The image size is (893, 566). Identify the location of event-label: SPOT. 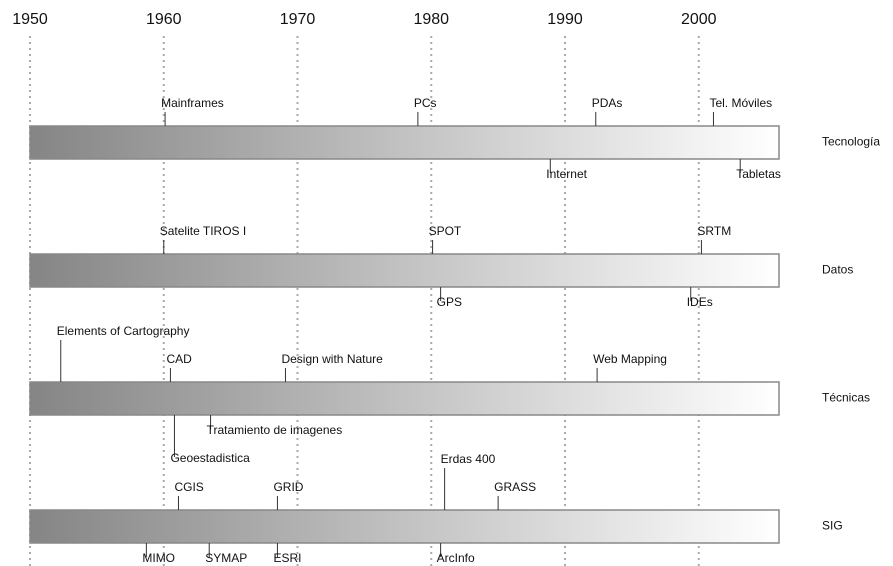
(445, 231).